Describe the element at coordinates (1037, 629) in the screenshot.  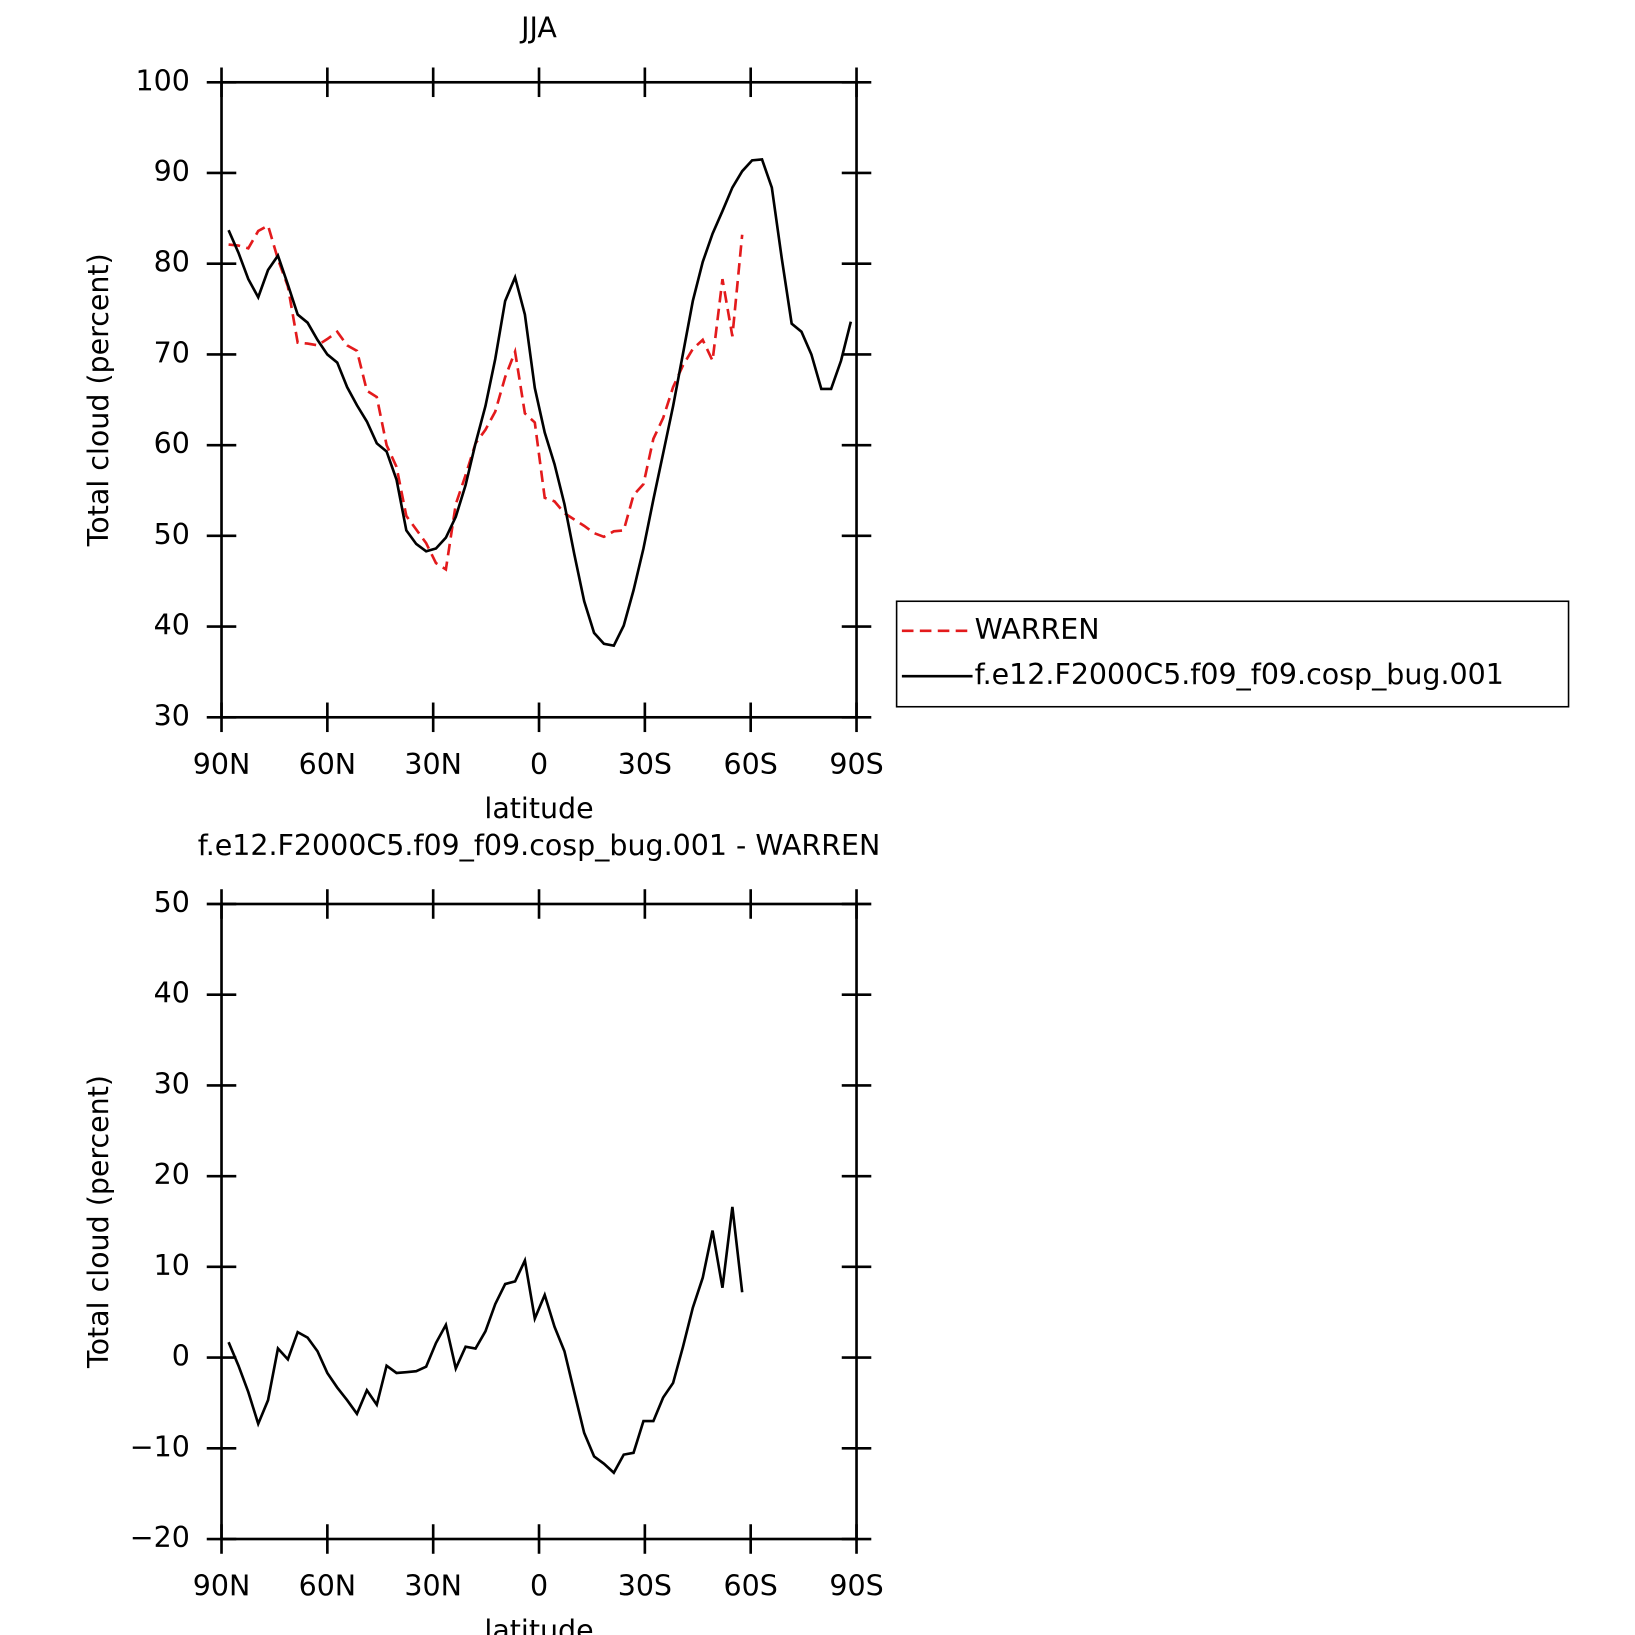
I see `legend-label: WARREN` at that location.